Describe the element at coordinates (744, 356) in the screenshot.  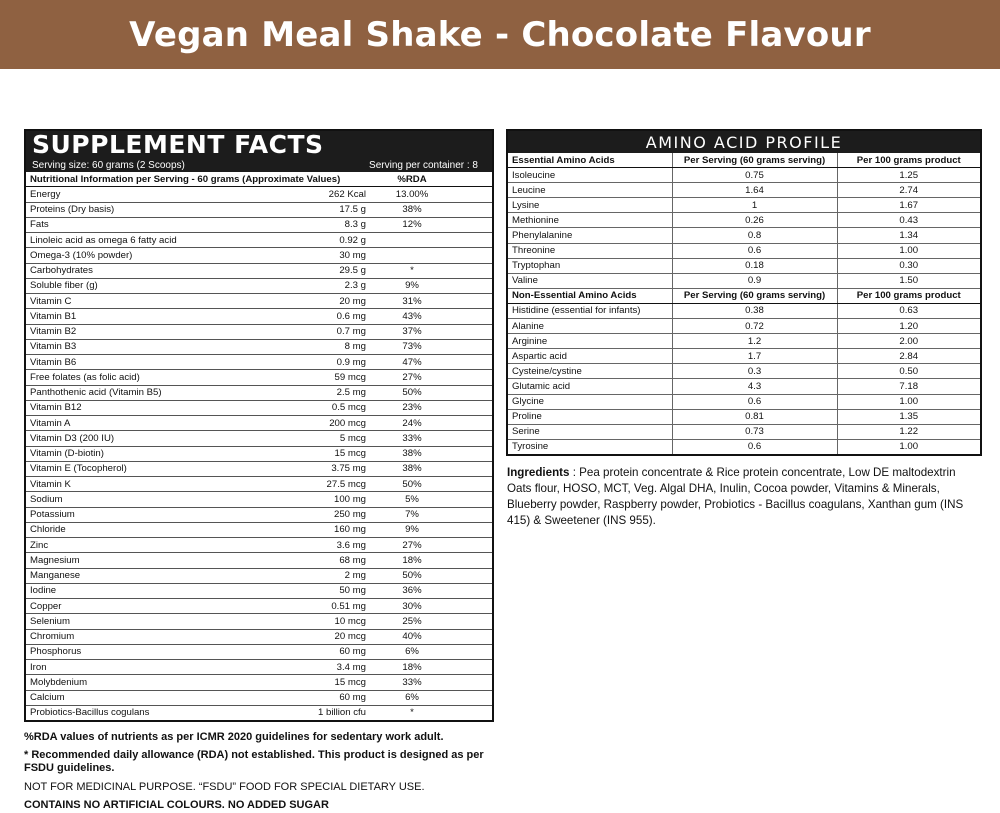
I see `table-row: Aspartic acid 1.7 2.84` at that location.